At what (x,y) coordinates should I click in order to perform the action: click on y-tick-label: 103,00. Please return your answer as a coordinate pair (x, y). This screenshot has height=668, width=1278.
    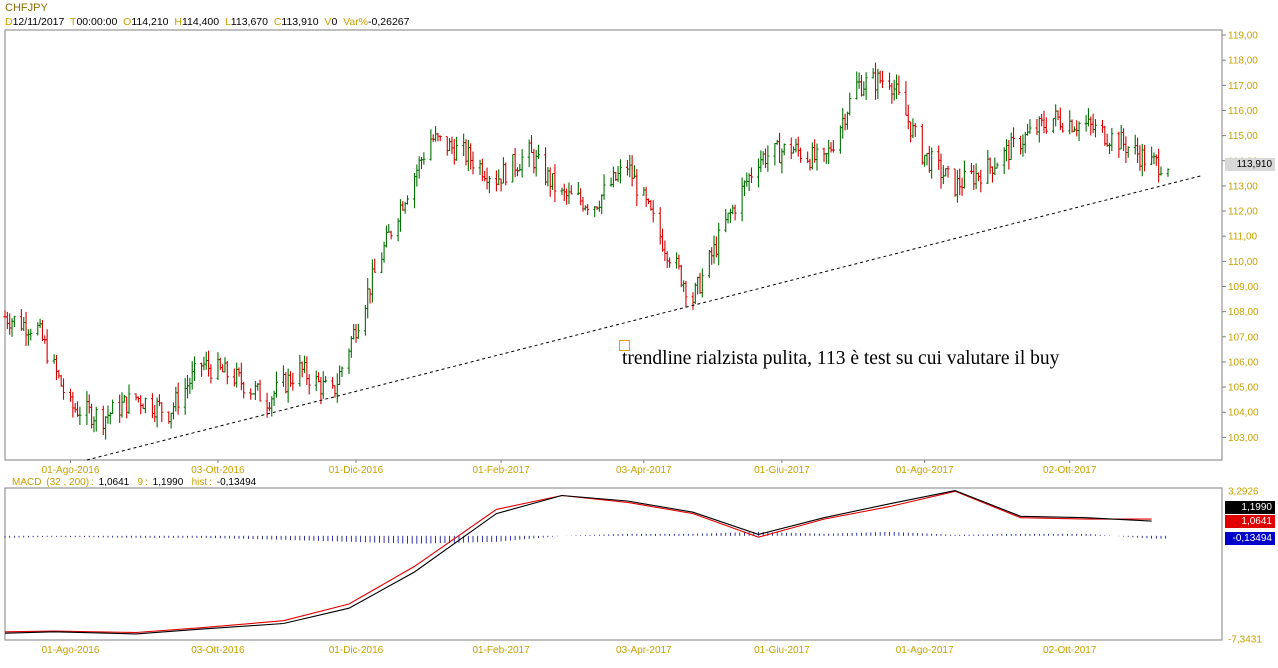
    Looking at the image, I should click on (1243, 438).